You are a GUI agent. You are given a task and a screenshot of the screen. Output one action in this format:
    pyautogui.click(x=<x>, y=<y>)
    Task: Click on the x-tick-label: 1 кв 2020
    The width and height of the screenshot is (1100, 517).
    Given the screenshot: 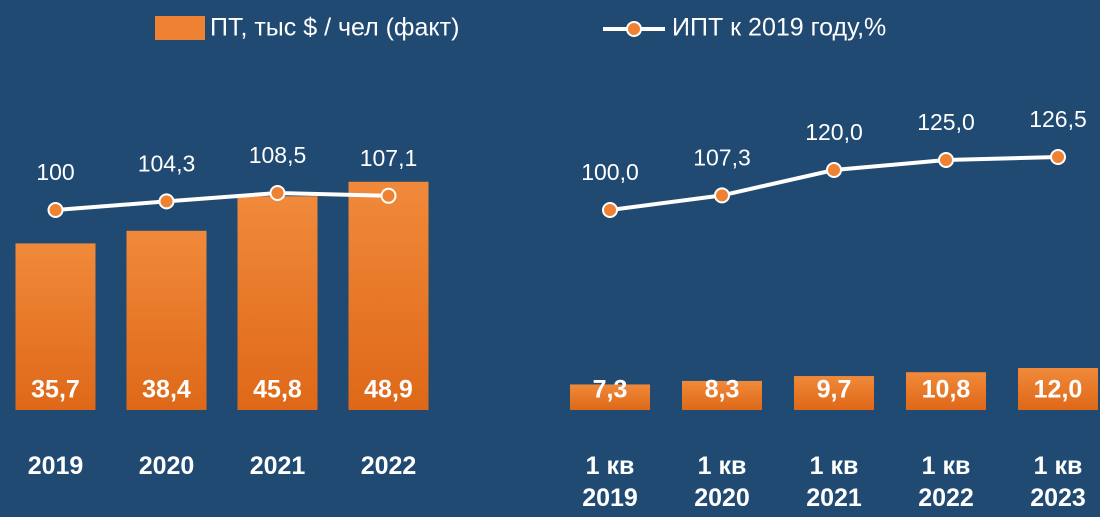 What is the action you would take?
    pyautogui.click(x=722, y=482)
    